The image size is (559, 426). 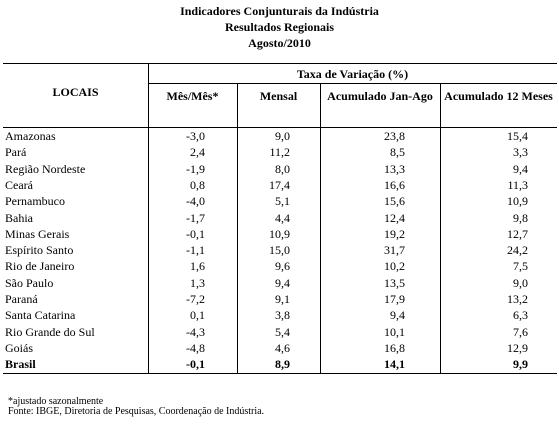 I want to click on cell: 19,2, so click(x=394, y=233).